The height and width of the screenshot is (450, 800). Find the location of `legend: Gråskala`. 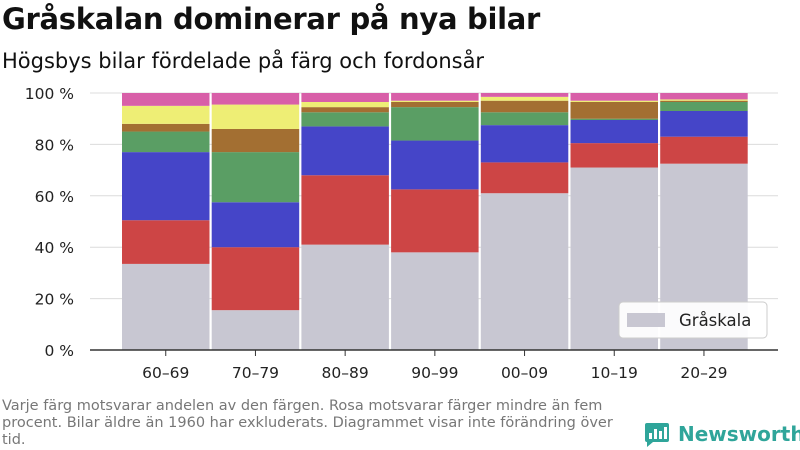

legend: Gråskala is located at coordinates (693, 320).